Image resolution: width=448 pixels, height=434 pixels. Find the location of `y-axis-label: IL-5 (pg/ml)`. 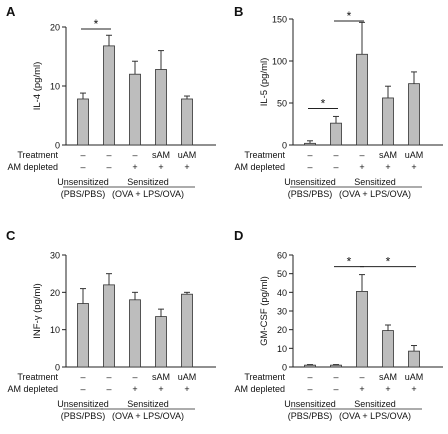

y-axis-label: IL-5 (pg/ml) is located at coordinates (264, 82).